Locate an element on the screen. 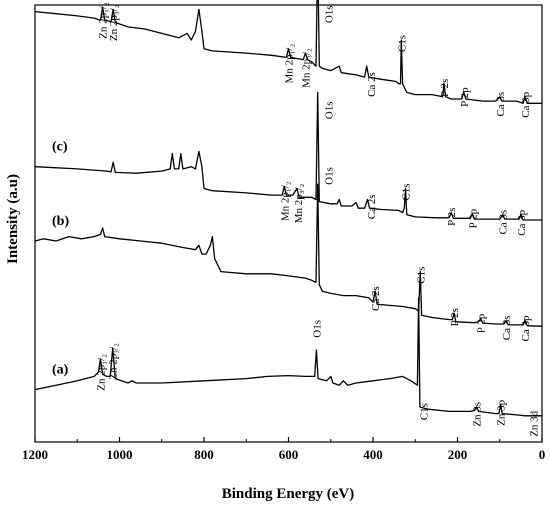 This screenshot has width=550, height=514. peak-label-27: Zn 2p₁/₂ is located at coordinates (102, 372).